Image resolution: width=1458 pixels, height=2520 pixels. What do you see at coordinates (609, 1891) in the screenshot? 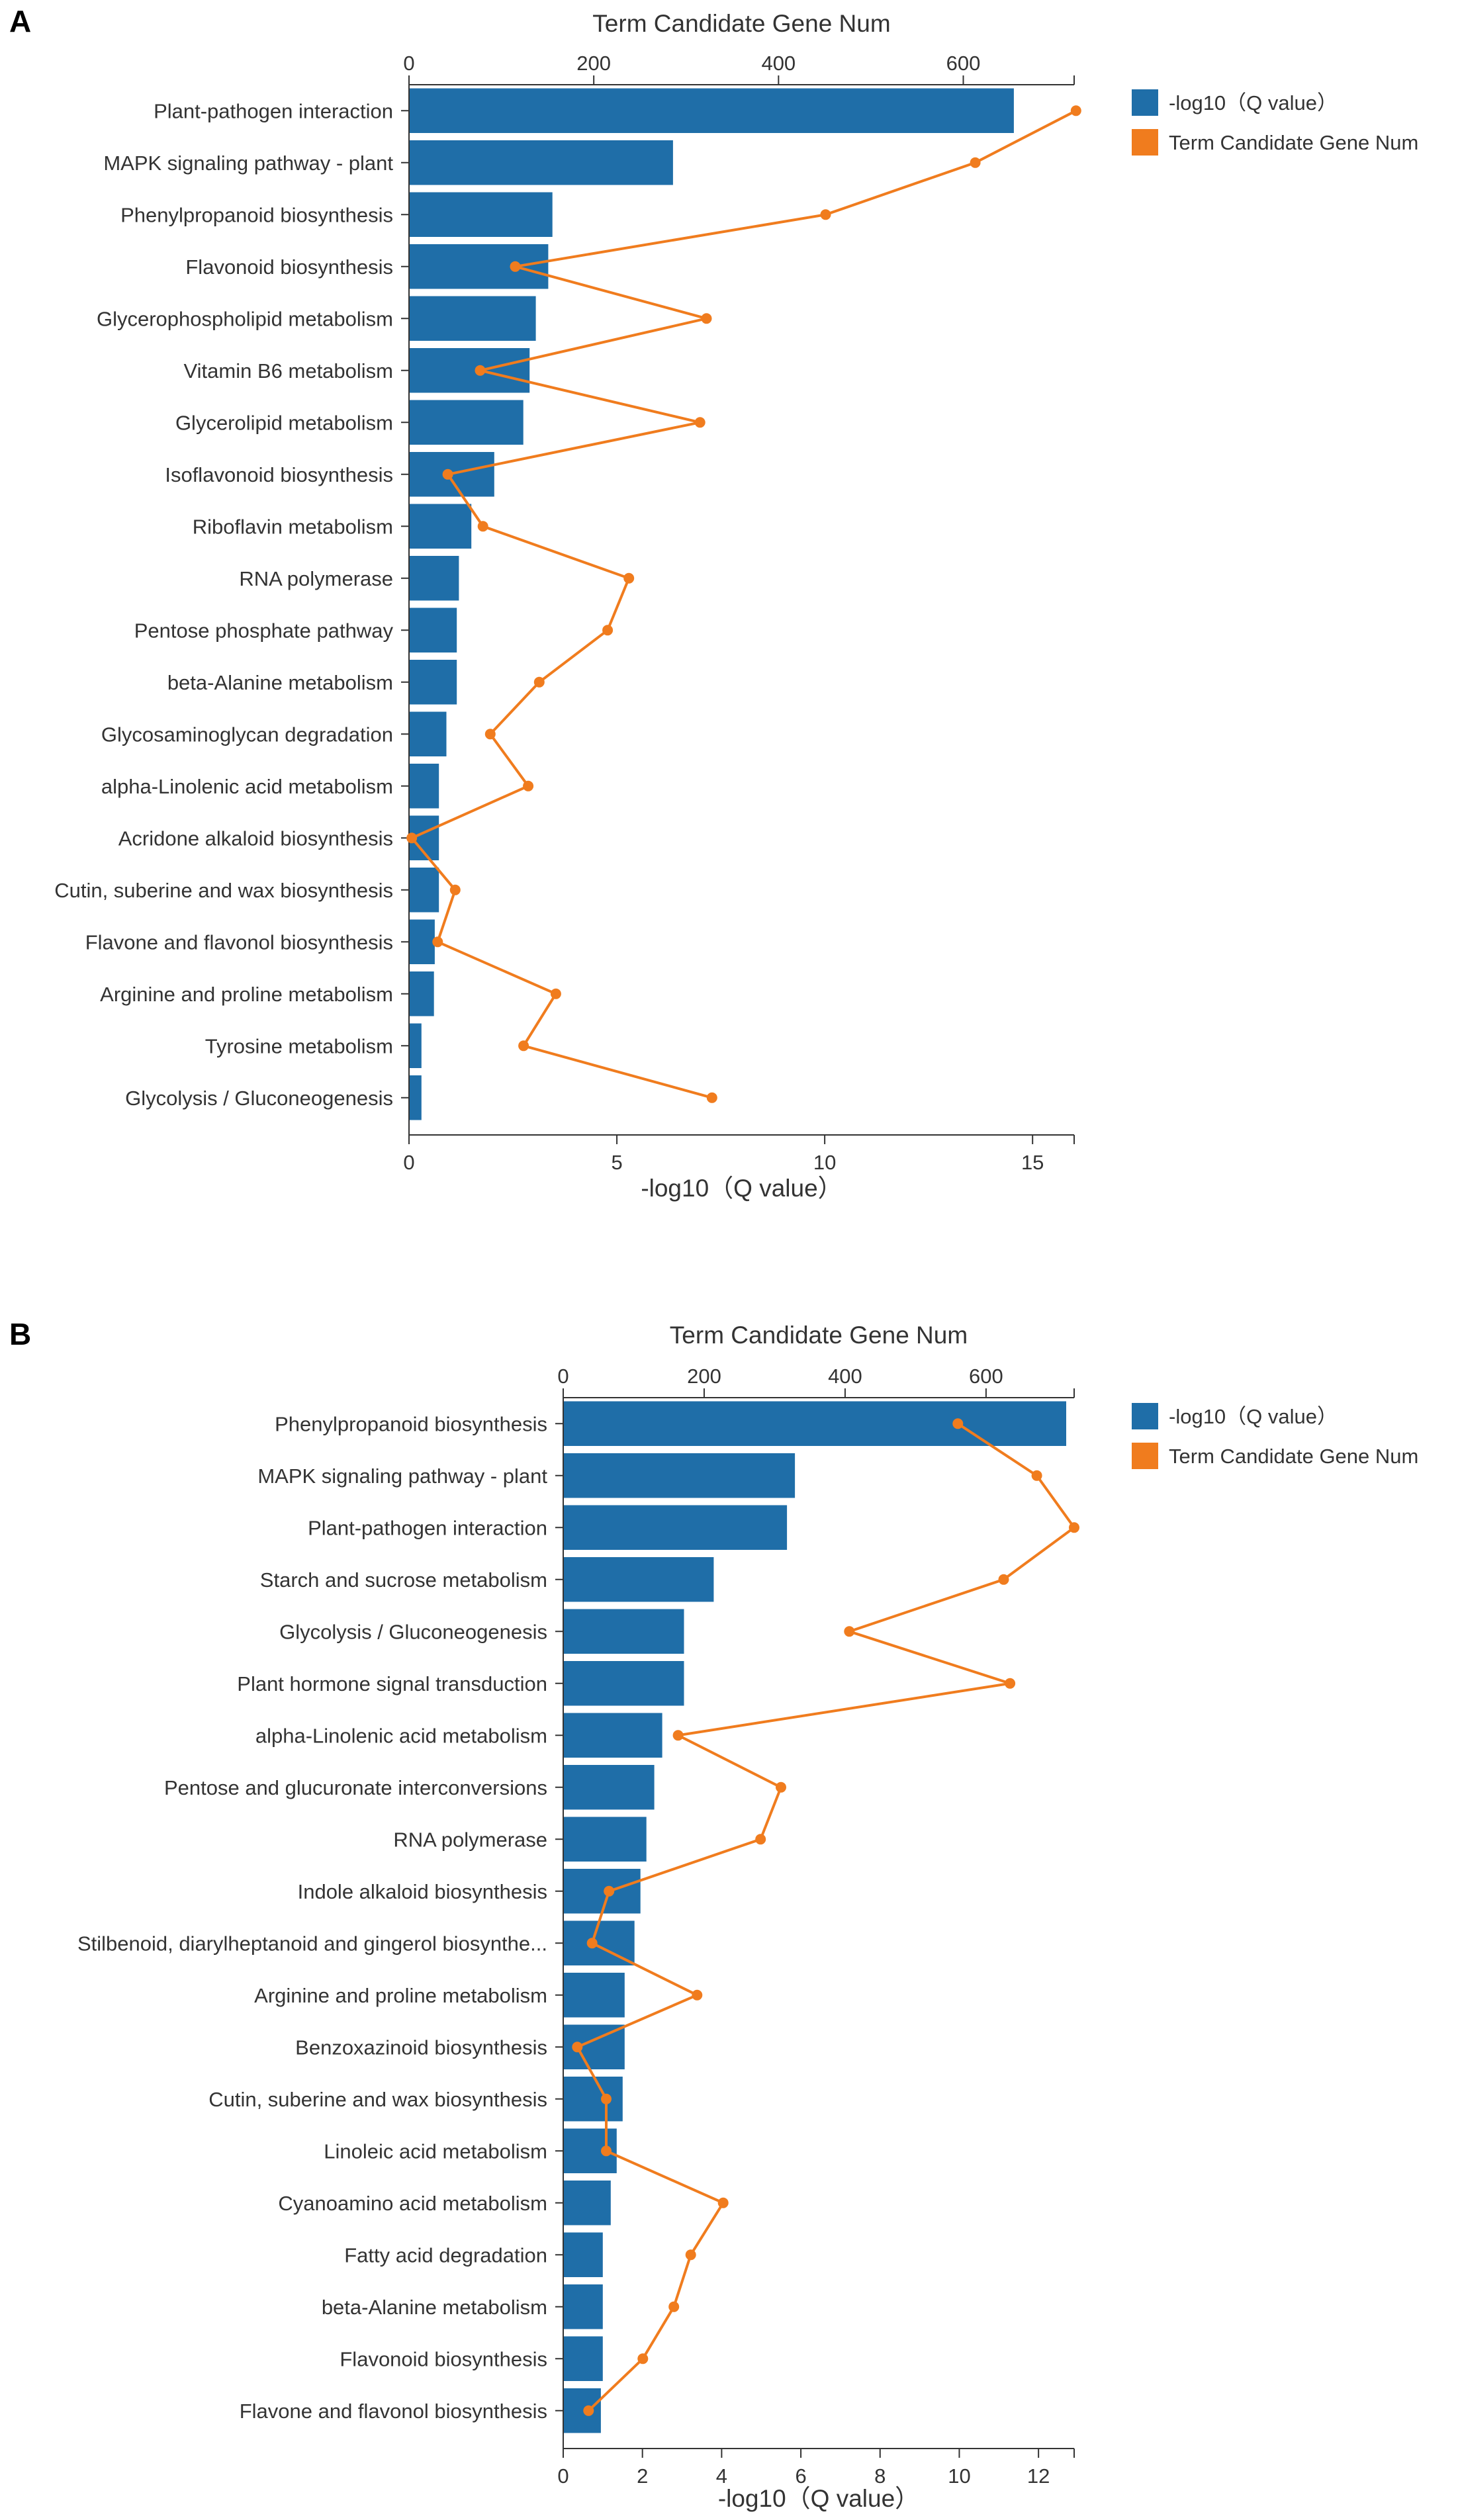
I see `gene-num-point-indole-alkaloid-biosynthesis` at bounding box center [609, 1891].